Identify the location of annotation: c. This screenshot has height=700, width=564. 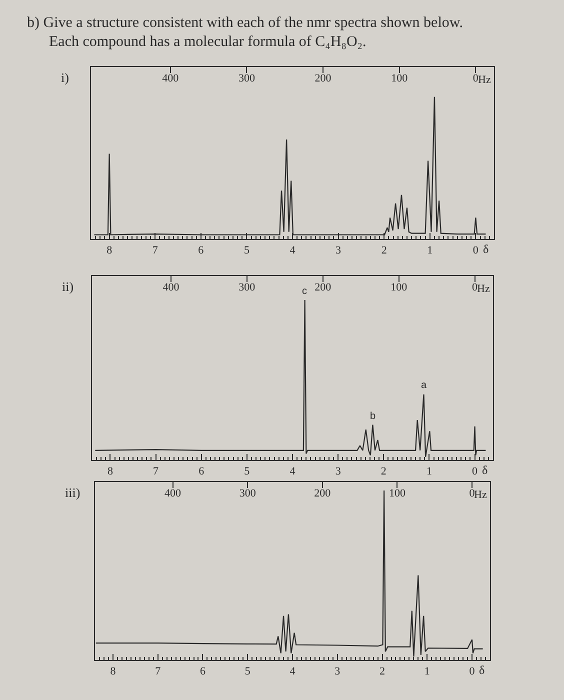
(304, 291).